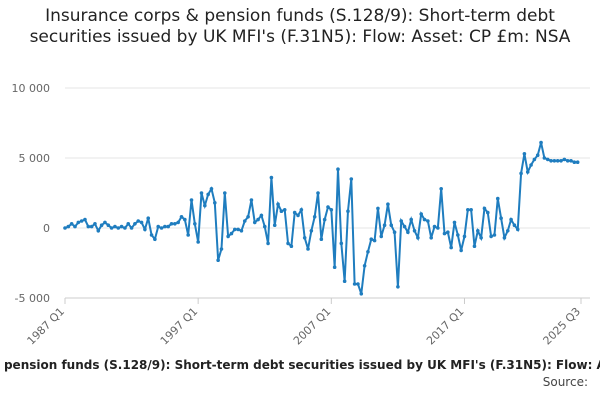 The height and width of the screenshot is (400, 600). What do you see at coordinates (35, 158) in the screenshot?
I see `y-tick-label: 5 000` at bounding box center [35, 158].